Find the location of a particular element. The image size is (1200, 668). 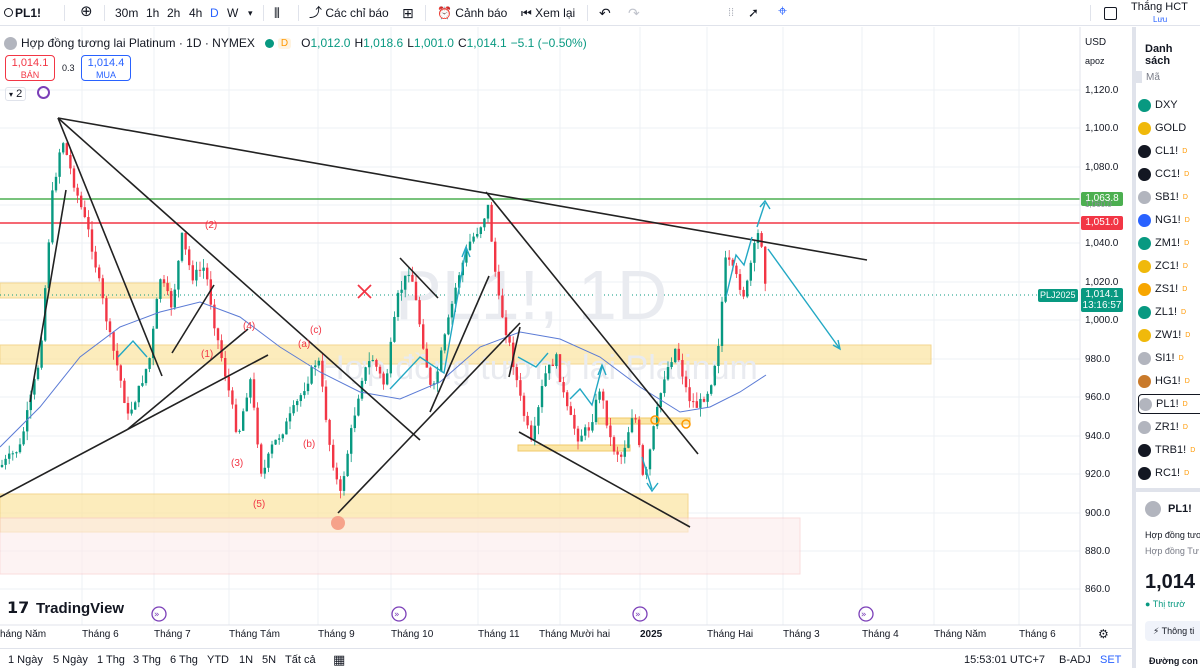

range-3m: 3 Thg is located at coordinates (147, 660).